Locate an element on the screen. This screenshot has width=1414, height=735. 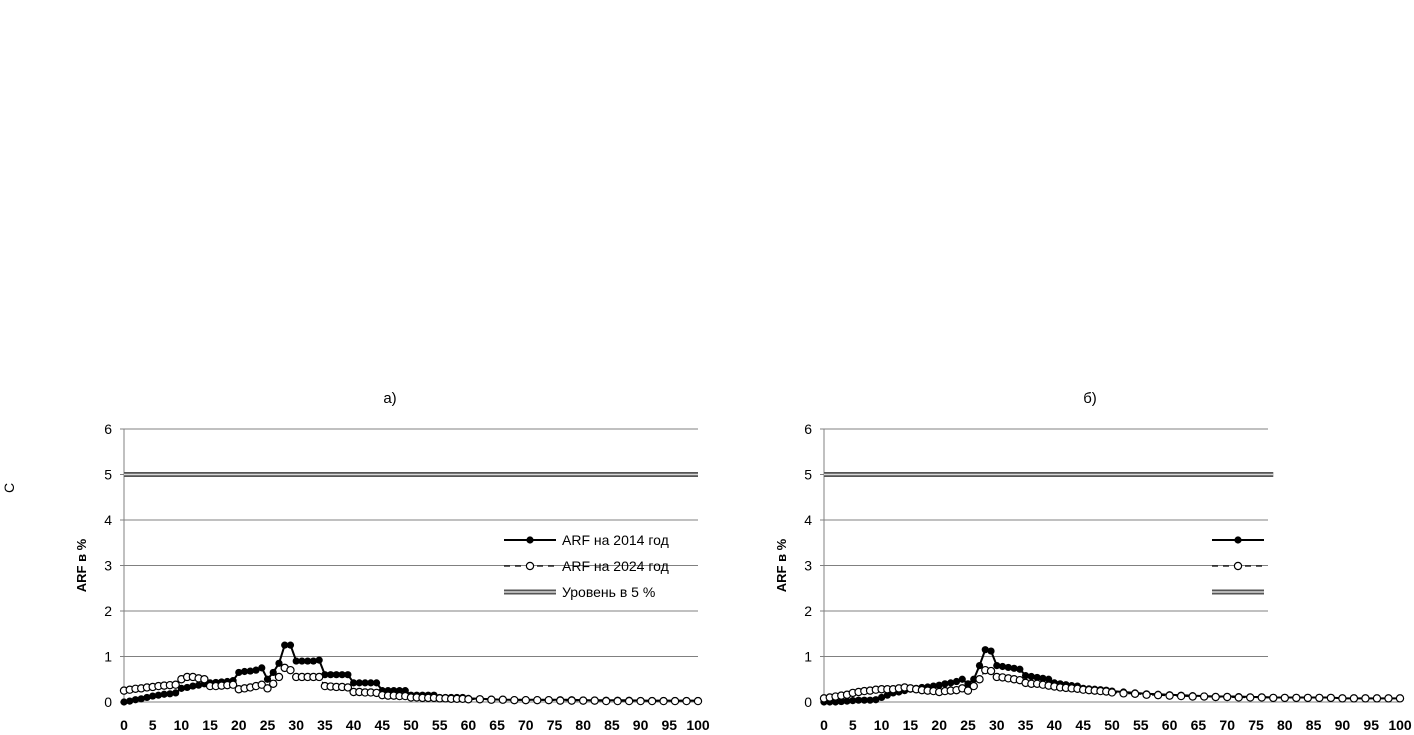
x-tick-label: 50 is located at coordinates (1112, 725).